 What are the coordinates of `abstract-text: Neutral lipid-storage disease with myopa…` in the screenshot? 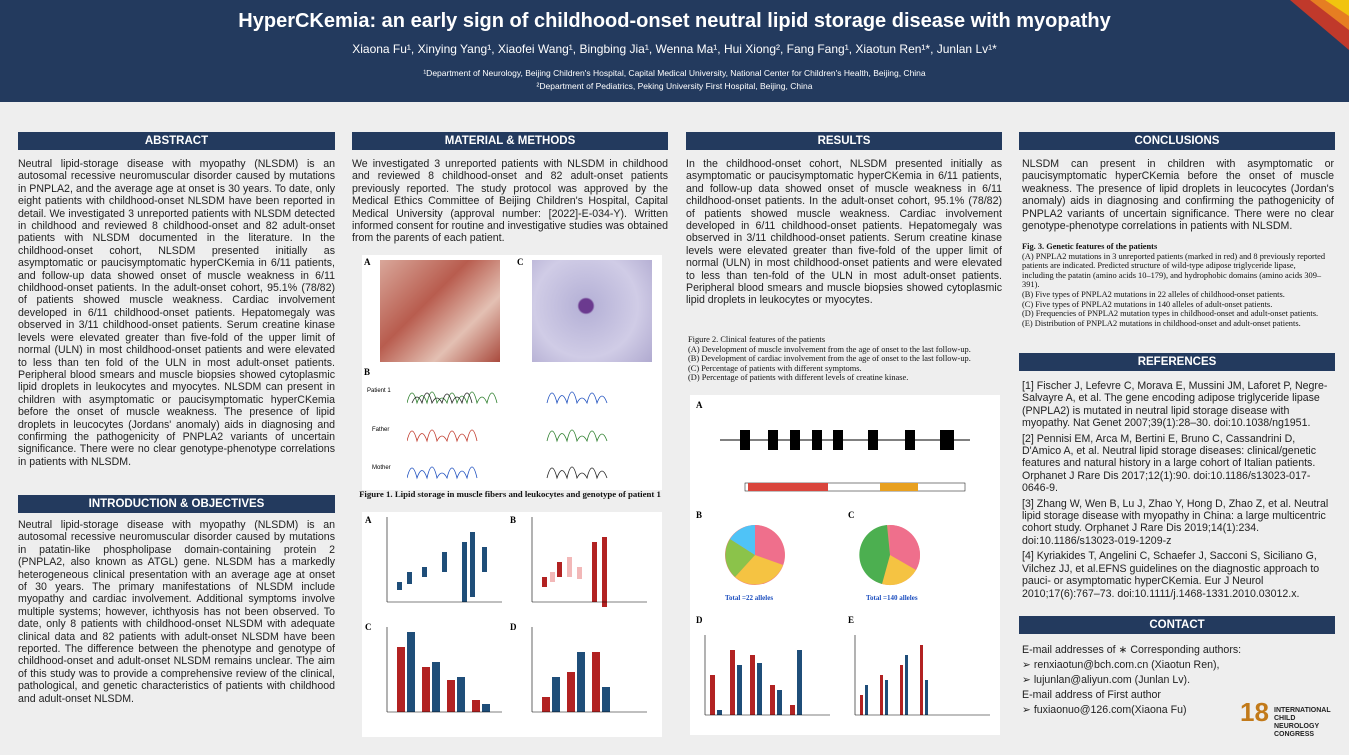 It's located at (176, 313).